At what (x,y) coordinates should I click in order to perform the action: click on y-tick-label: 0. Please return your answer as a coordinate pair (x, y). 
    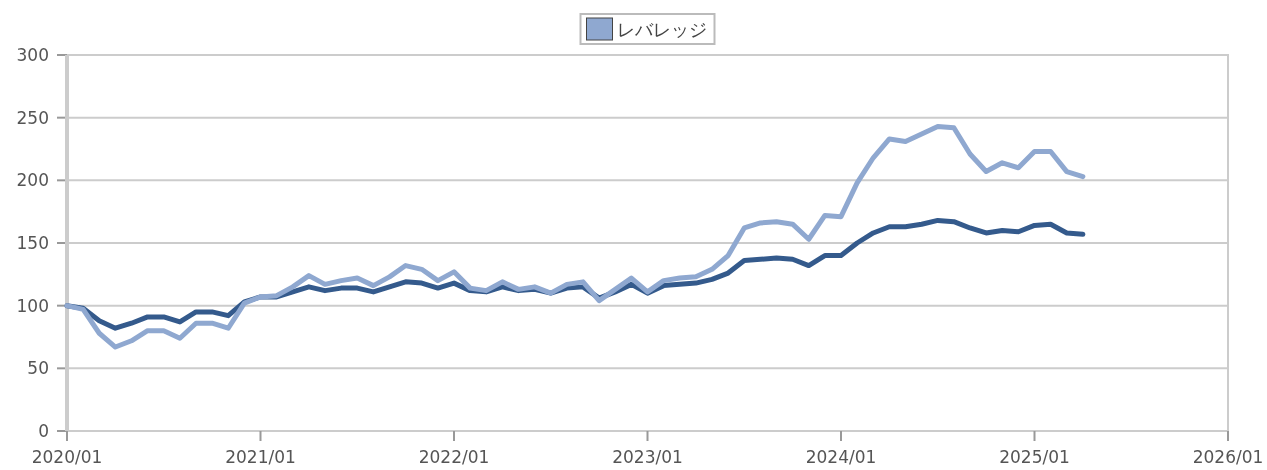
    Looking at the image, I should click on (43, 431).